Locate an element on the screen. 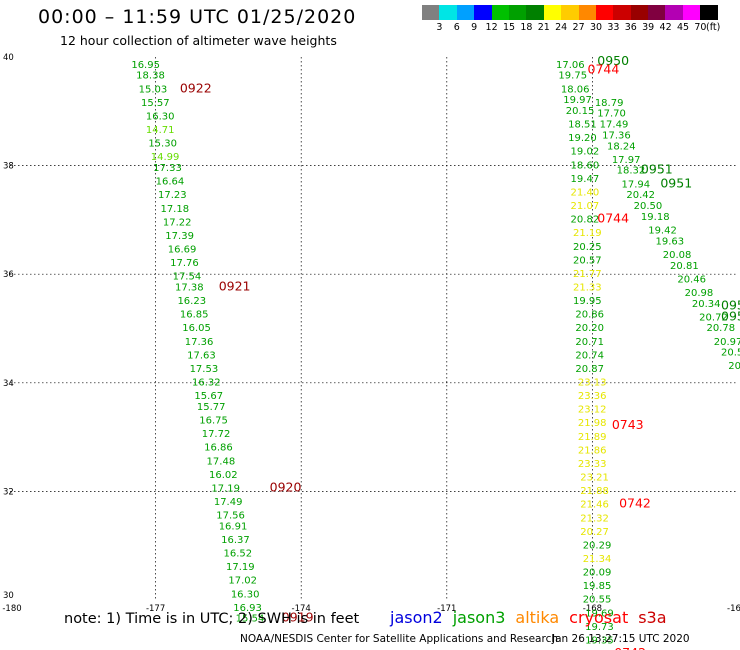 The height and width of the screenshot is (650, 740). pass-time-label: 0743 is located at coordinates (628, 424).